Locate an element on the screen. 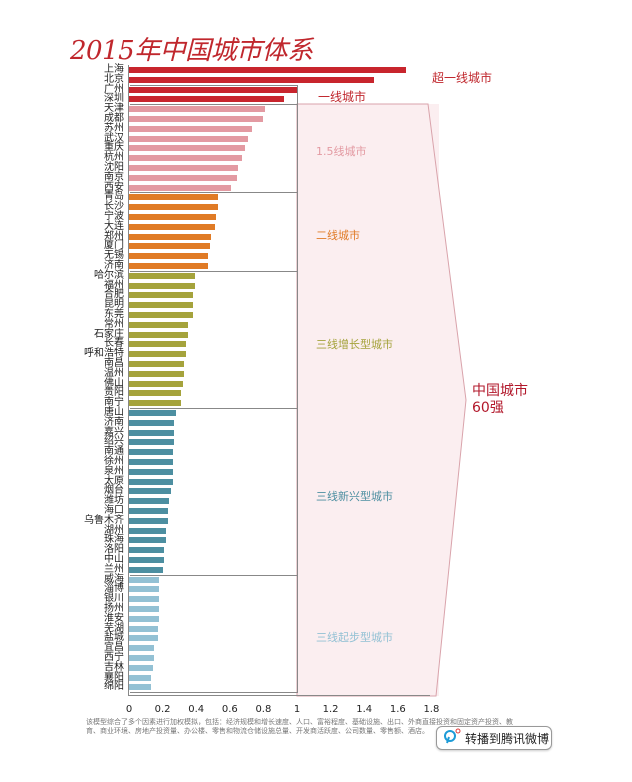  group-label: 1.5线城市 is located at coordinates (341, 151).